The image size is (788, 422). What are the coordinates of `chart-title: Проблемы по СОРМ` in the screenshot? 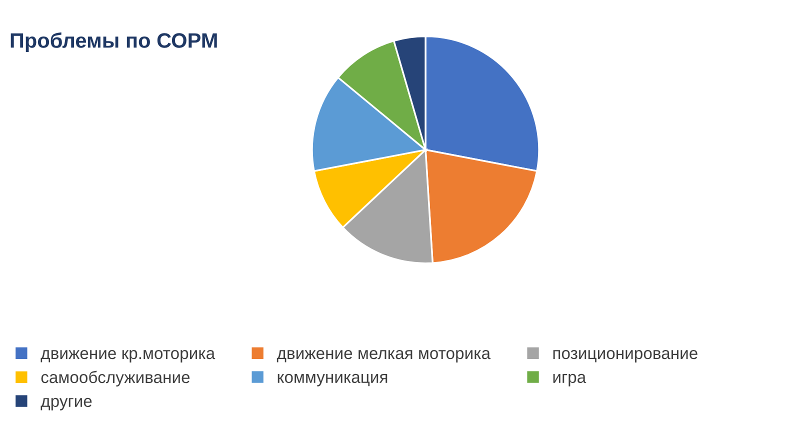 It's located at (113, 42).